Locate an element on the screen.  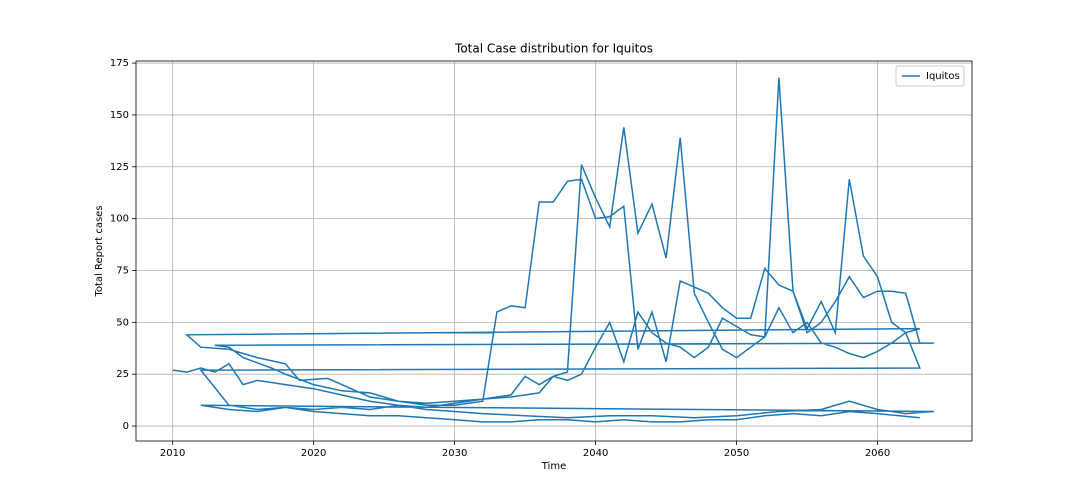
legend-box is located at coordinates (930, 76).